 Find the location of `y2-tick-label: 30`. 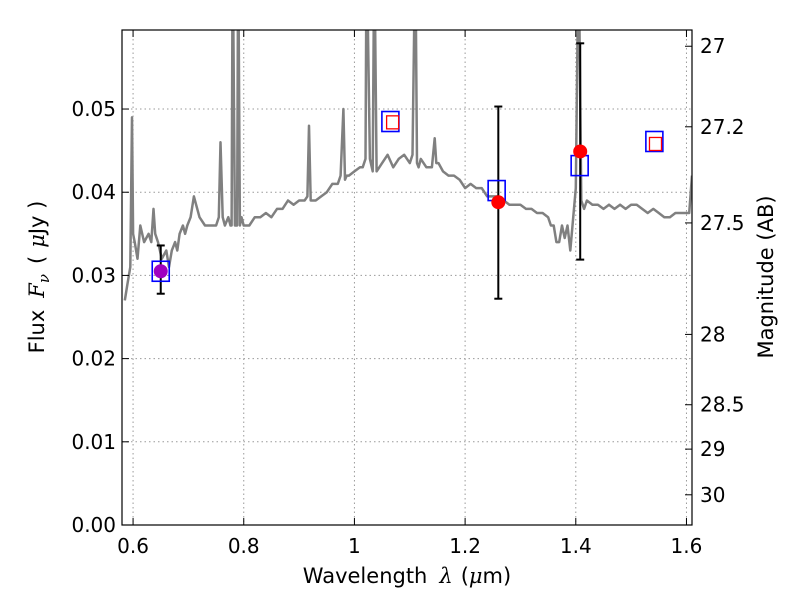

y2-tick-label: 30 is located at coordinates (712, 495).